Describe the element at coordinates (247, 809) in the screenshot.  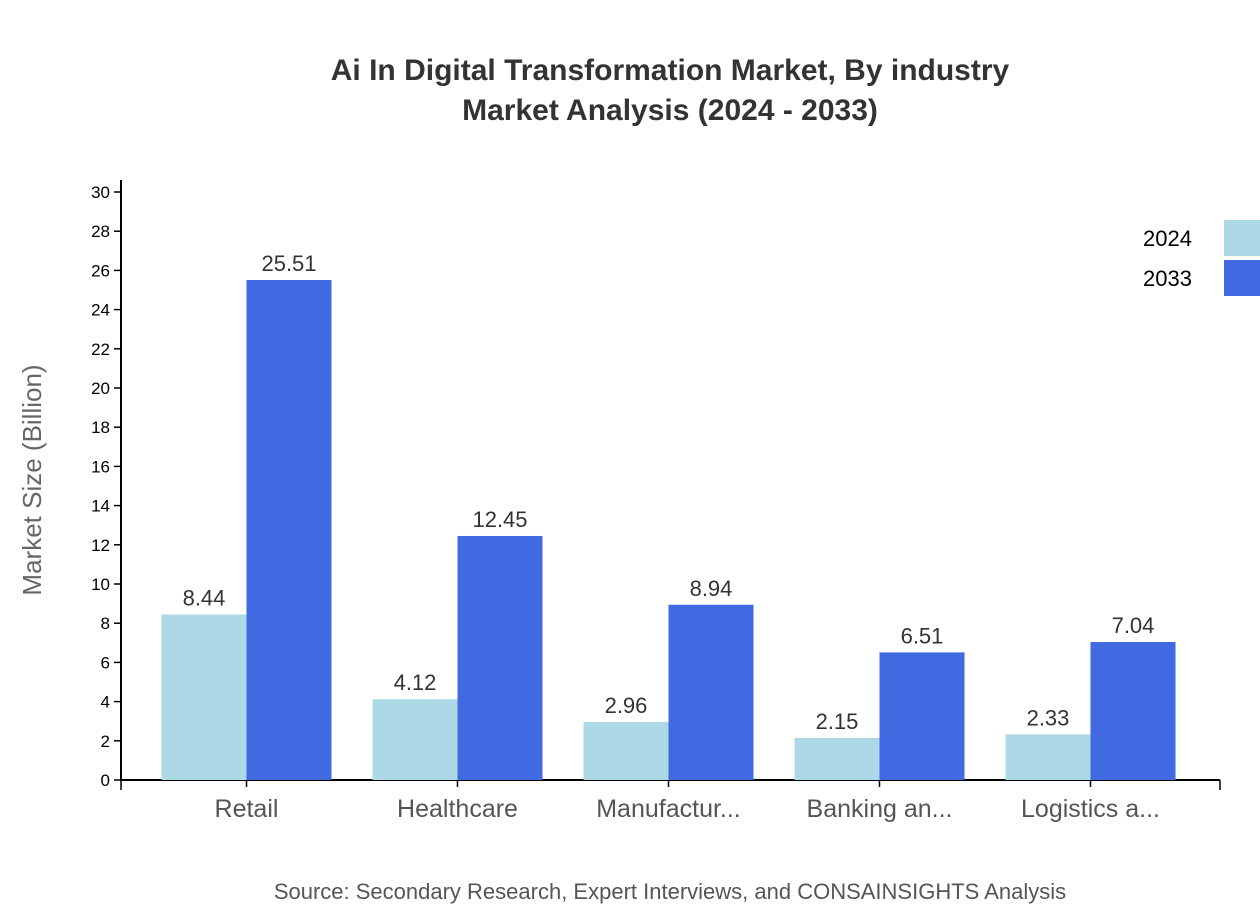
I see `x-tick-label: Retail` at that location.